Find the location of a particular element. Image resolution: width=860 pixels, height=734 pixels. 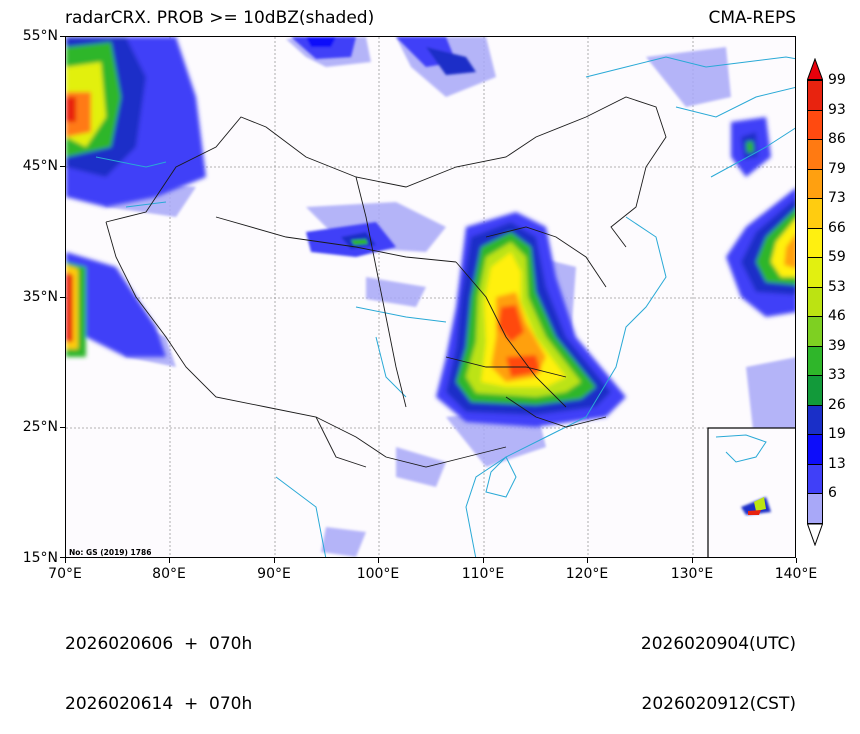

colorbar-label: 46 is located at coordinates (837, 316).